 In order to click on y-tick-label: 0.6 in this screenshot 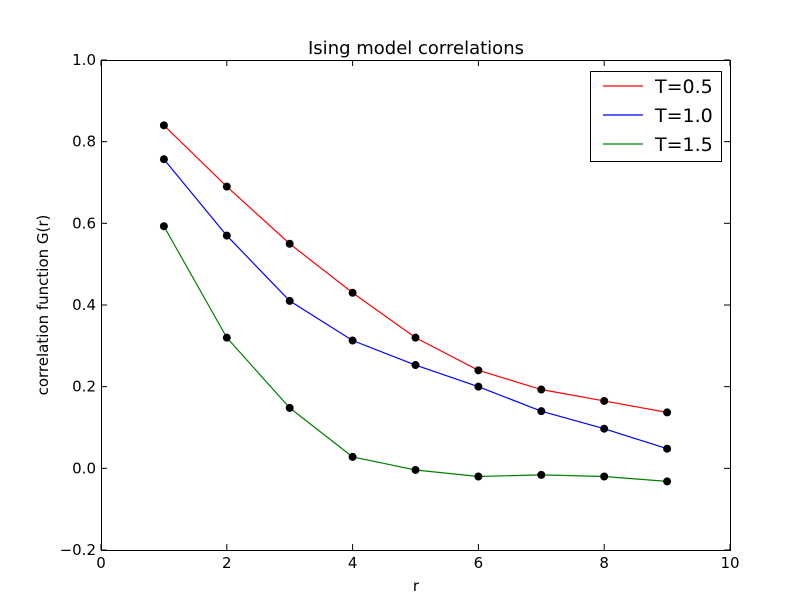, I will do `click(84, 223)`.